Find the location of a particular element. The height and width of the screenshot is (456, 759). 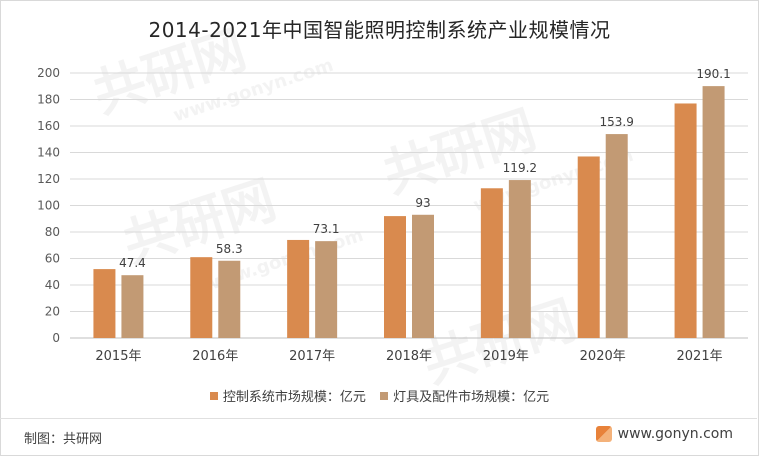

bar-data-label: 93 is located at coordinates (422, 203).